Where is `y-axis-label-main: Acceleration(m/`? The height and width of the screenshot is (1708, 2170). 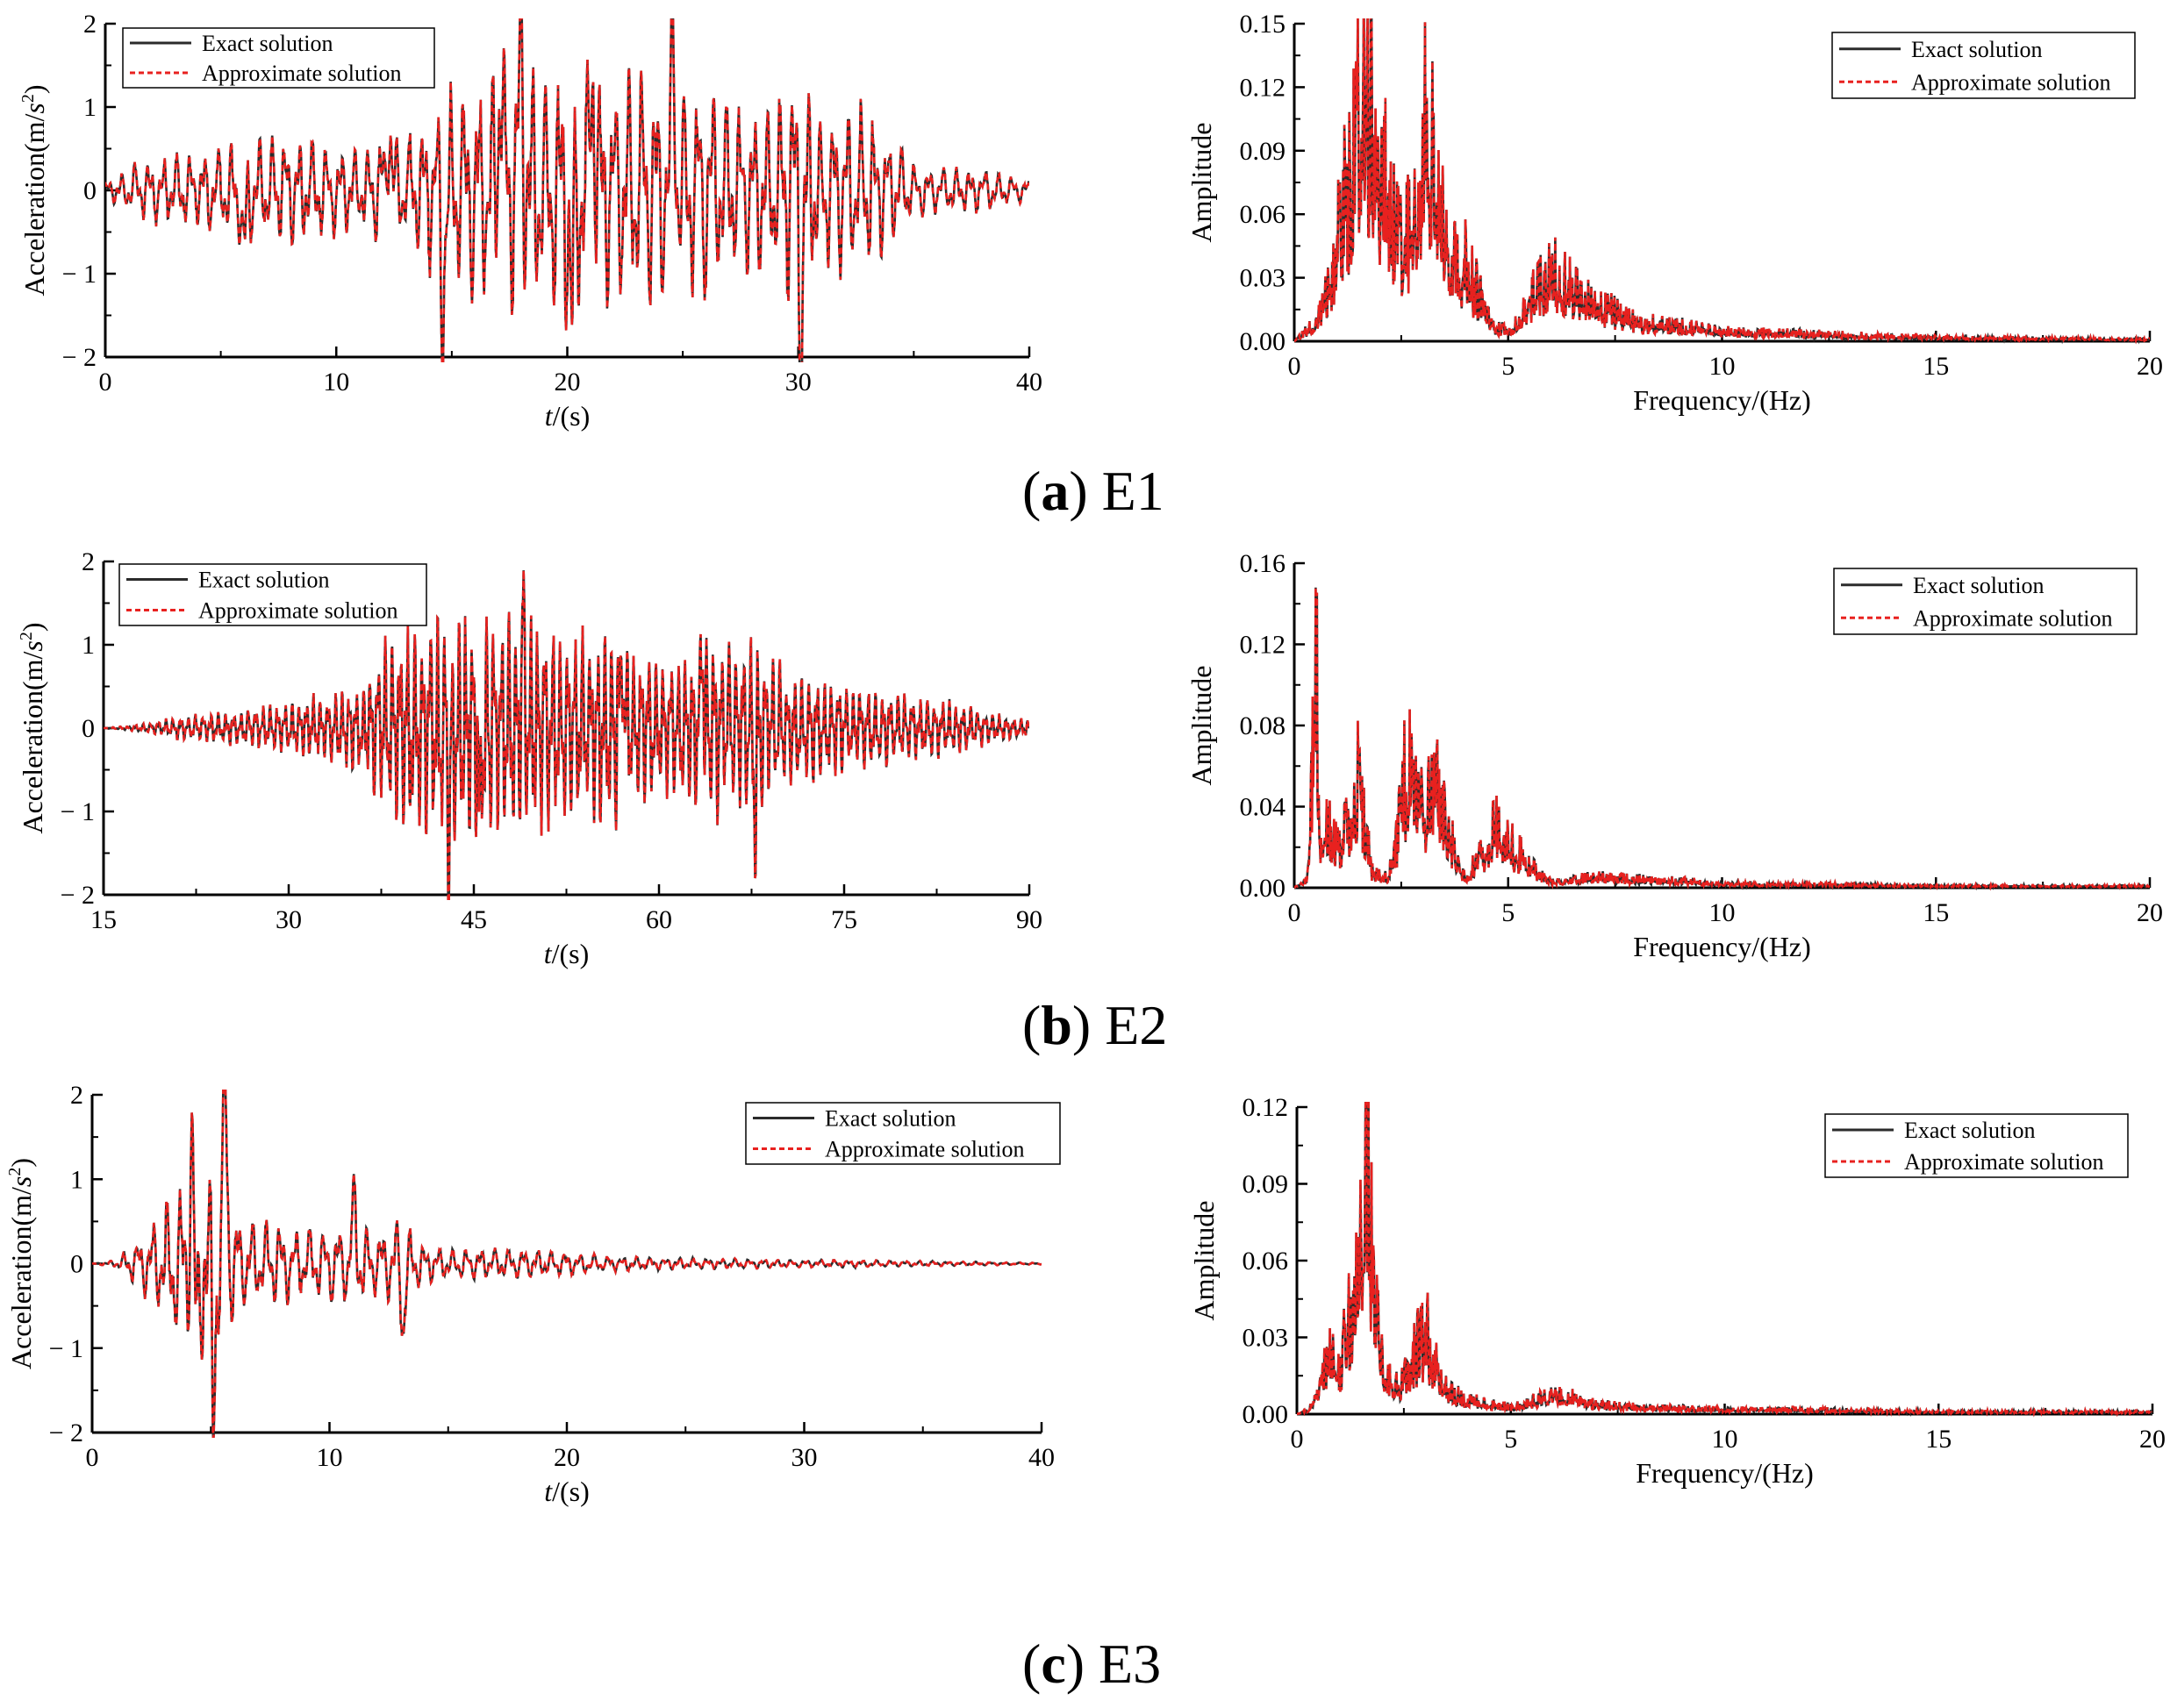 y-axis-label-main: Acceleration(m/ is located at coordinates (21, 1278).